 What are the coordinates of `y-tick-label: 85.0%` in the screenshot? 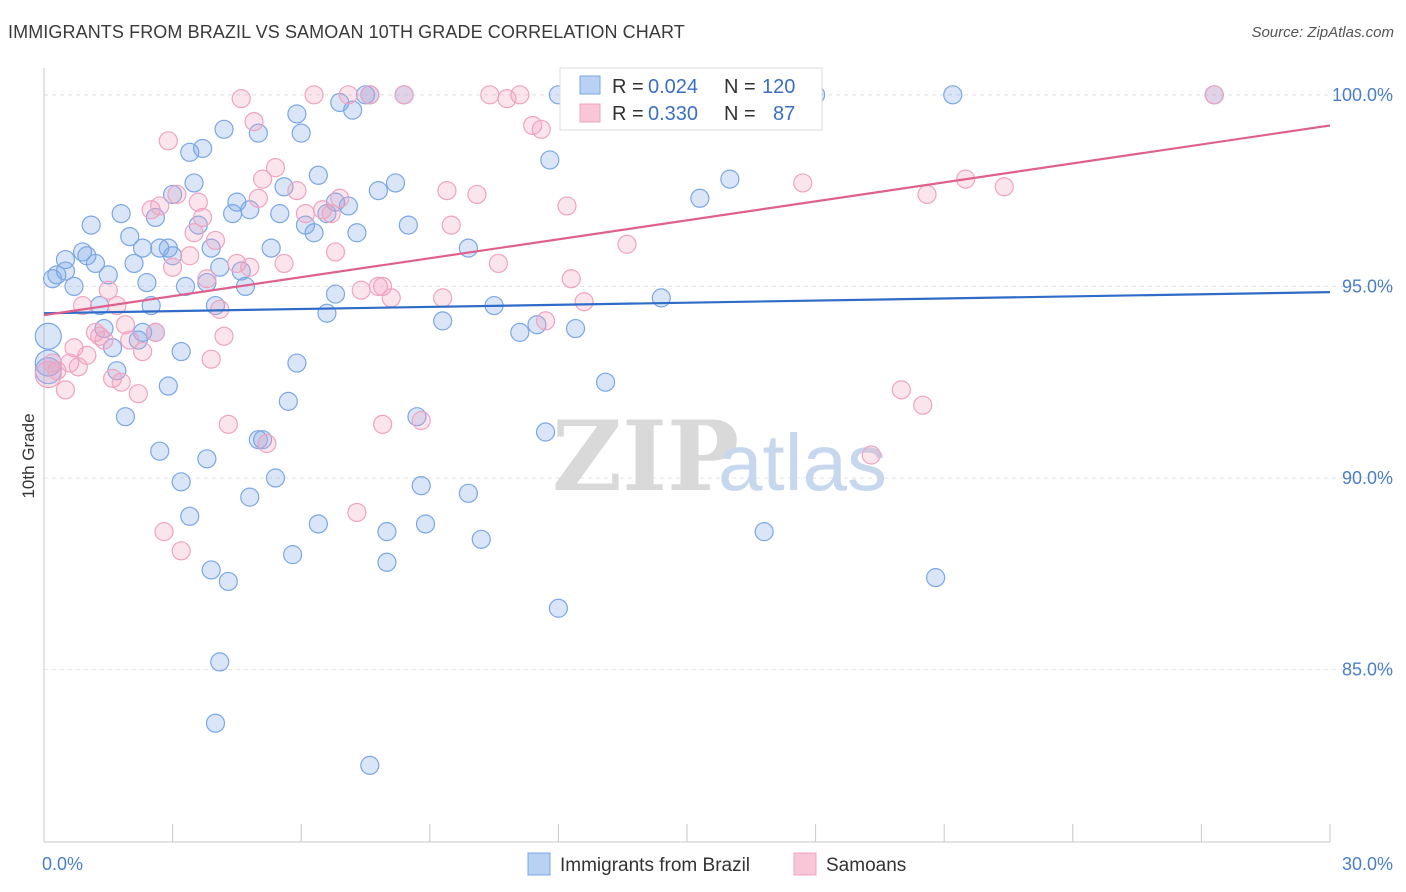 It's located at (1367, 670).